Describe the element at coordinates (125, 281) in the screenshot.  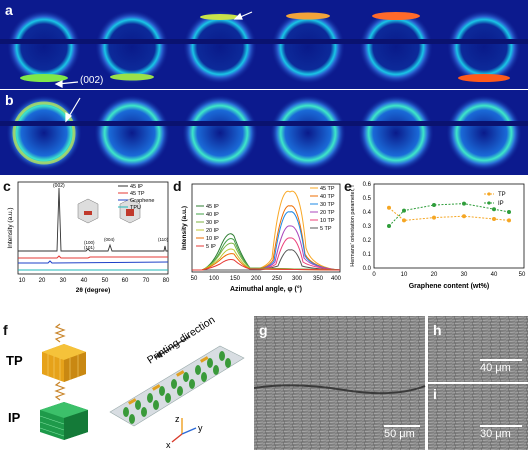
I see `c-xtick: 60` at that location.